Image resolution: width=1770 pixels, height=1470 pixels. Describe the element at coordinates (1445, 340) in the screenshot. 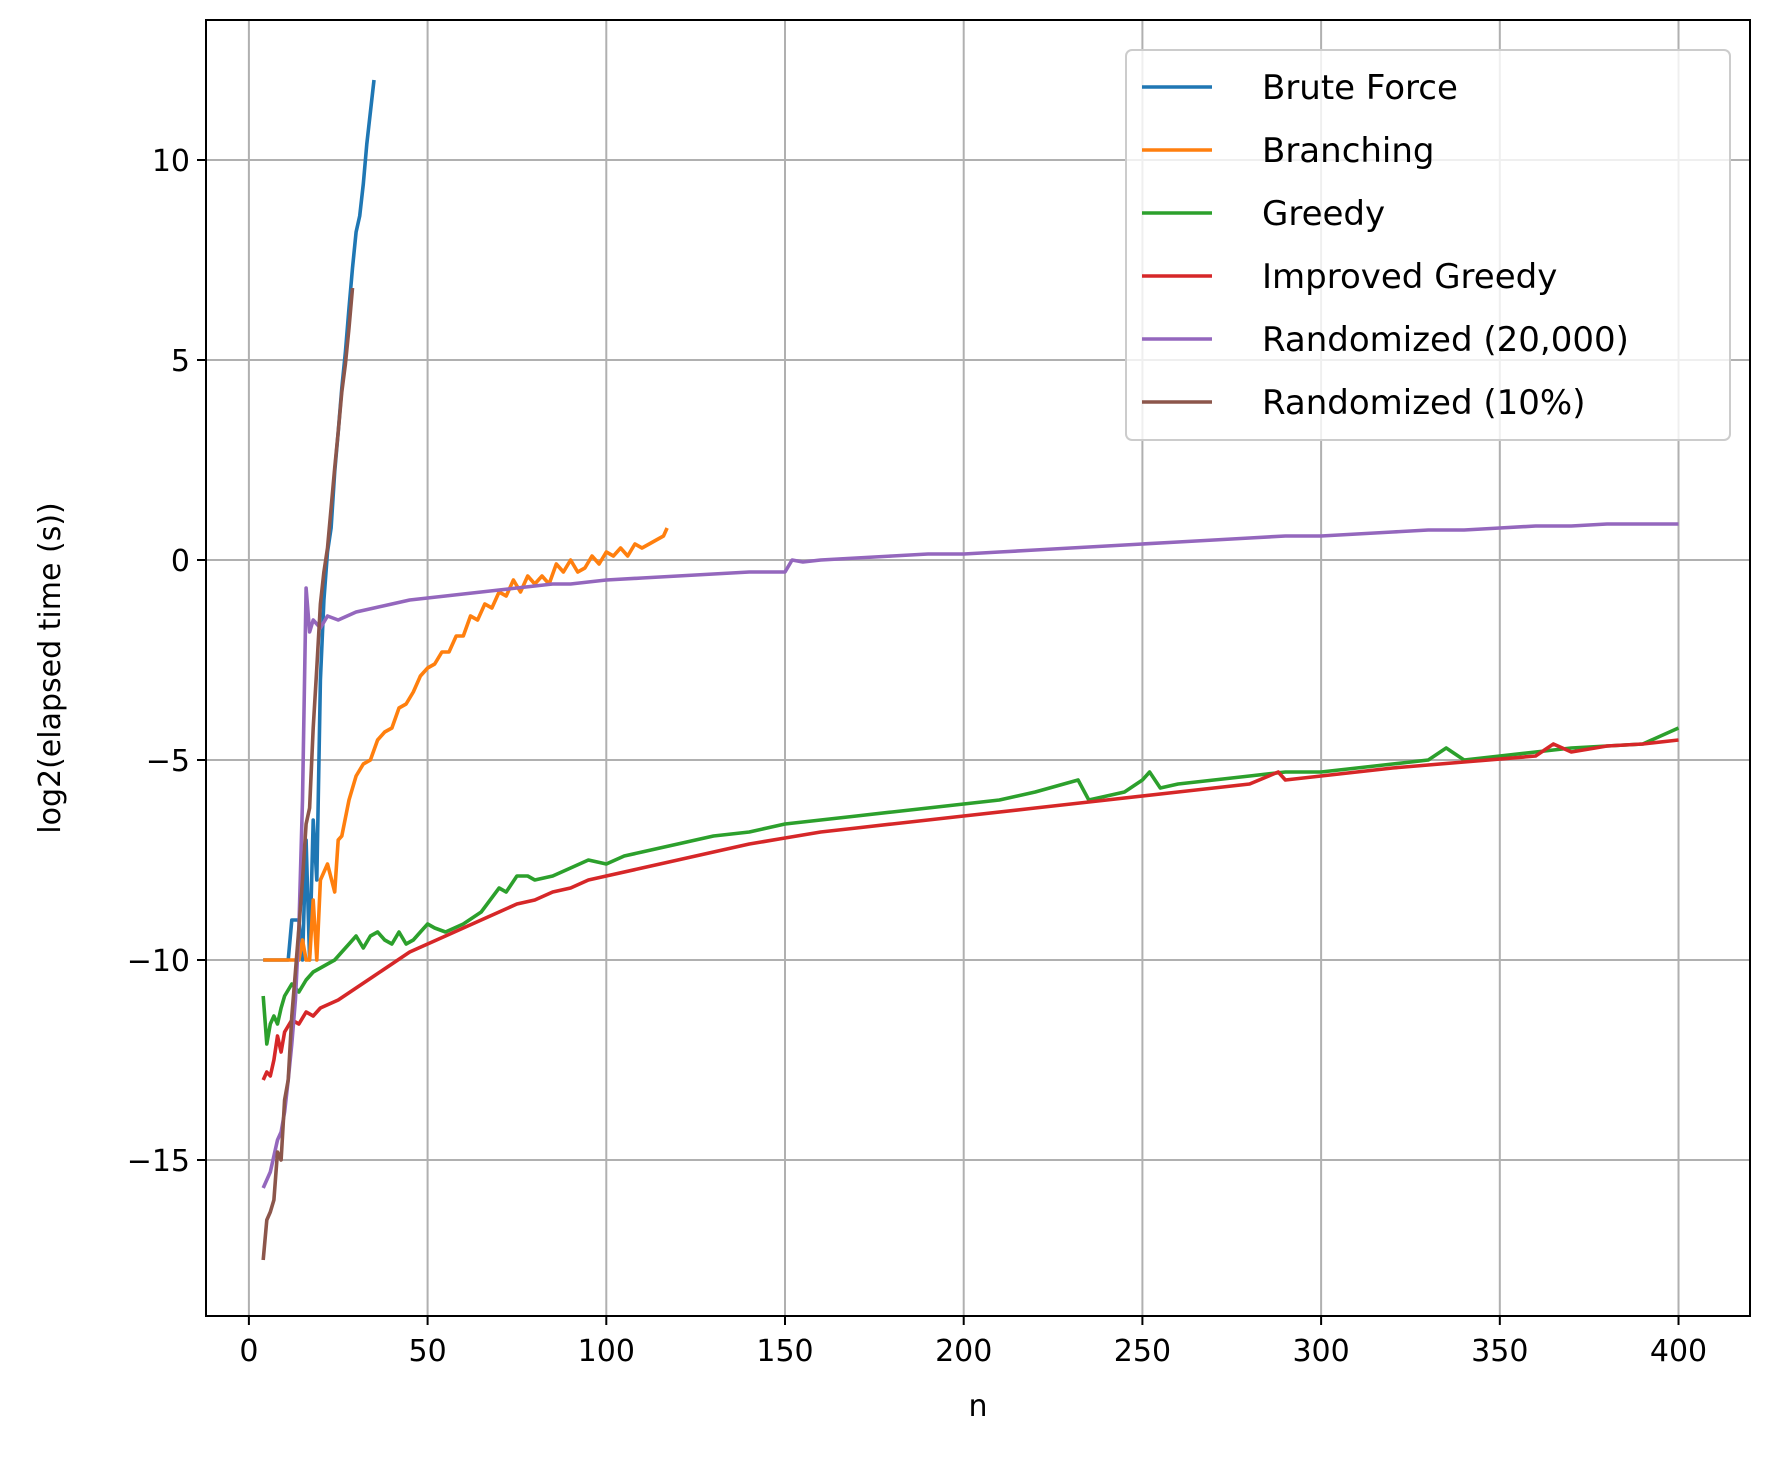

I see `legend-label-4: Randomized (20,000)` at that location.